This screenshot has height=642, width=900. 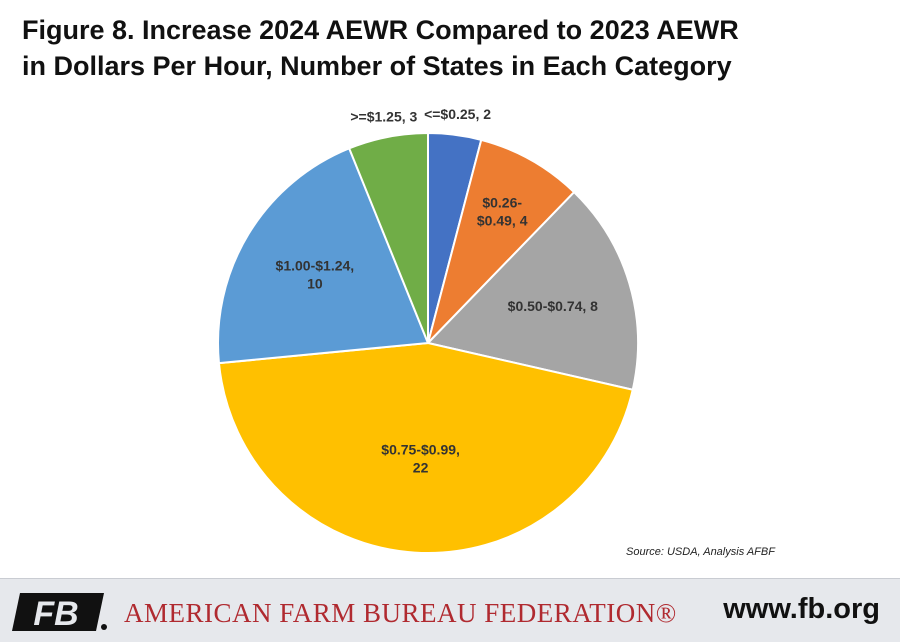 I want to click on slice-label-0: <=$0.25, 2, so click(x=457, y=114).